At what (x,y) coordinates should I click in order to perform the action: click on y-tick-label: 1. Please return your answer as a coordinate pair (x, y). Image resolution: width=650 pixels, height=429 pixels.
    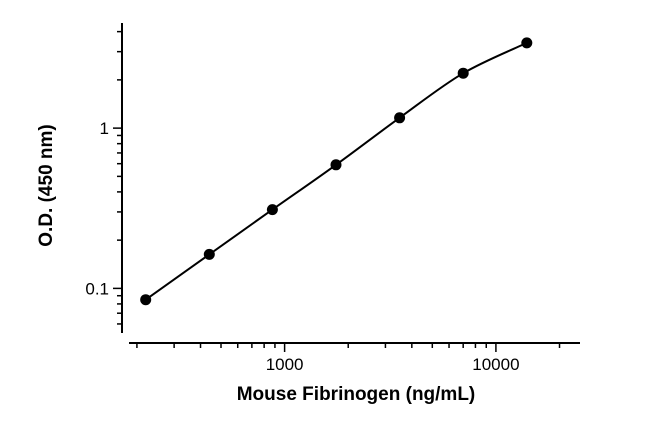
    Looking at the image, I should click on (104, 128).